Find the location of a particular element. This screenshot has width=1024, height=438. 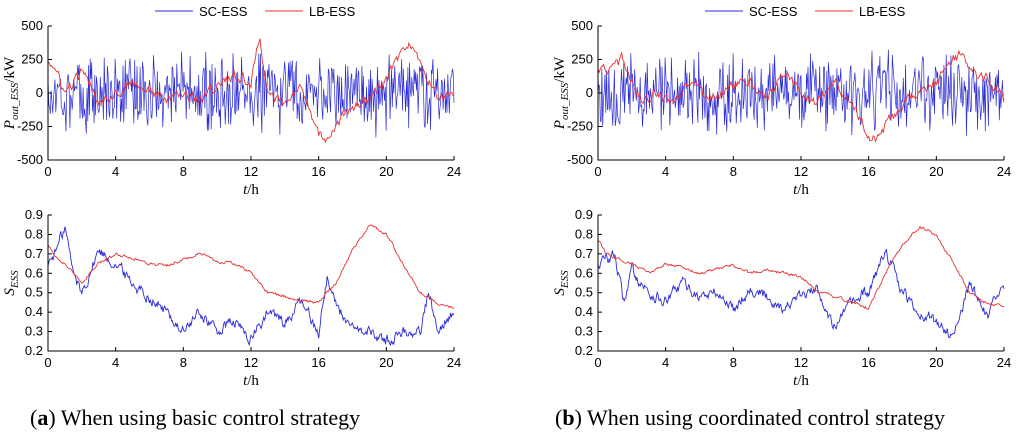

caption-b-text: When using coordinated control strategy is located at coordinates (763, 417).